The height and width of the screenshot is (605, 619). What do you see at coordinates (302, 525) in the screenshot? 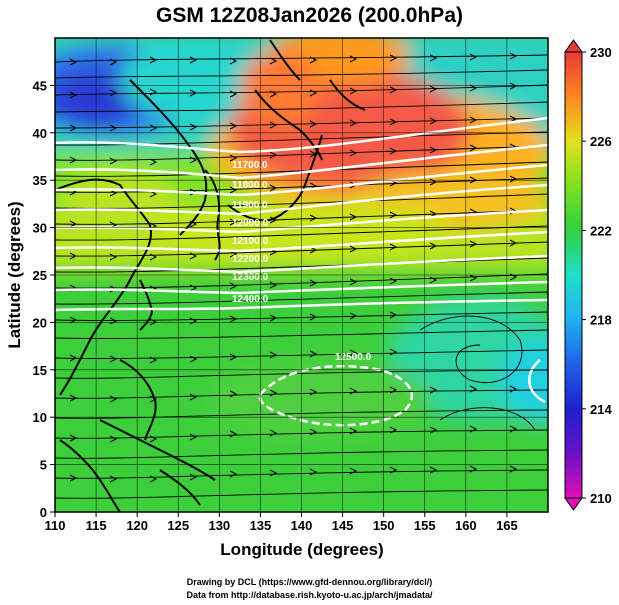
I see `x-tick-label: 140` at bounding box center [302, 525].